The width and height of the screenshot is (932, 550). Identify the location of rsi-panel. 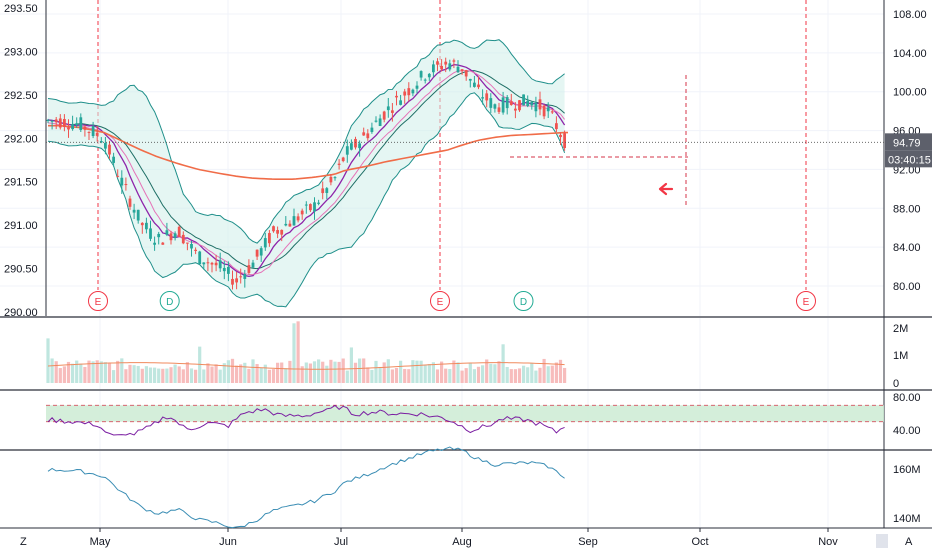
(465, 420).